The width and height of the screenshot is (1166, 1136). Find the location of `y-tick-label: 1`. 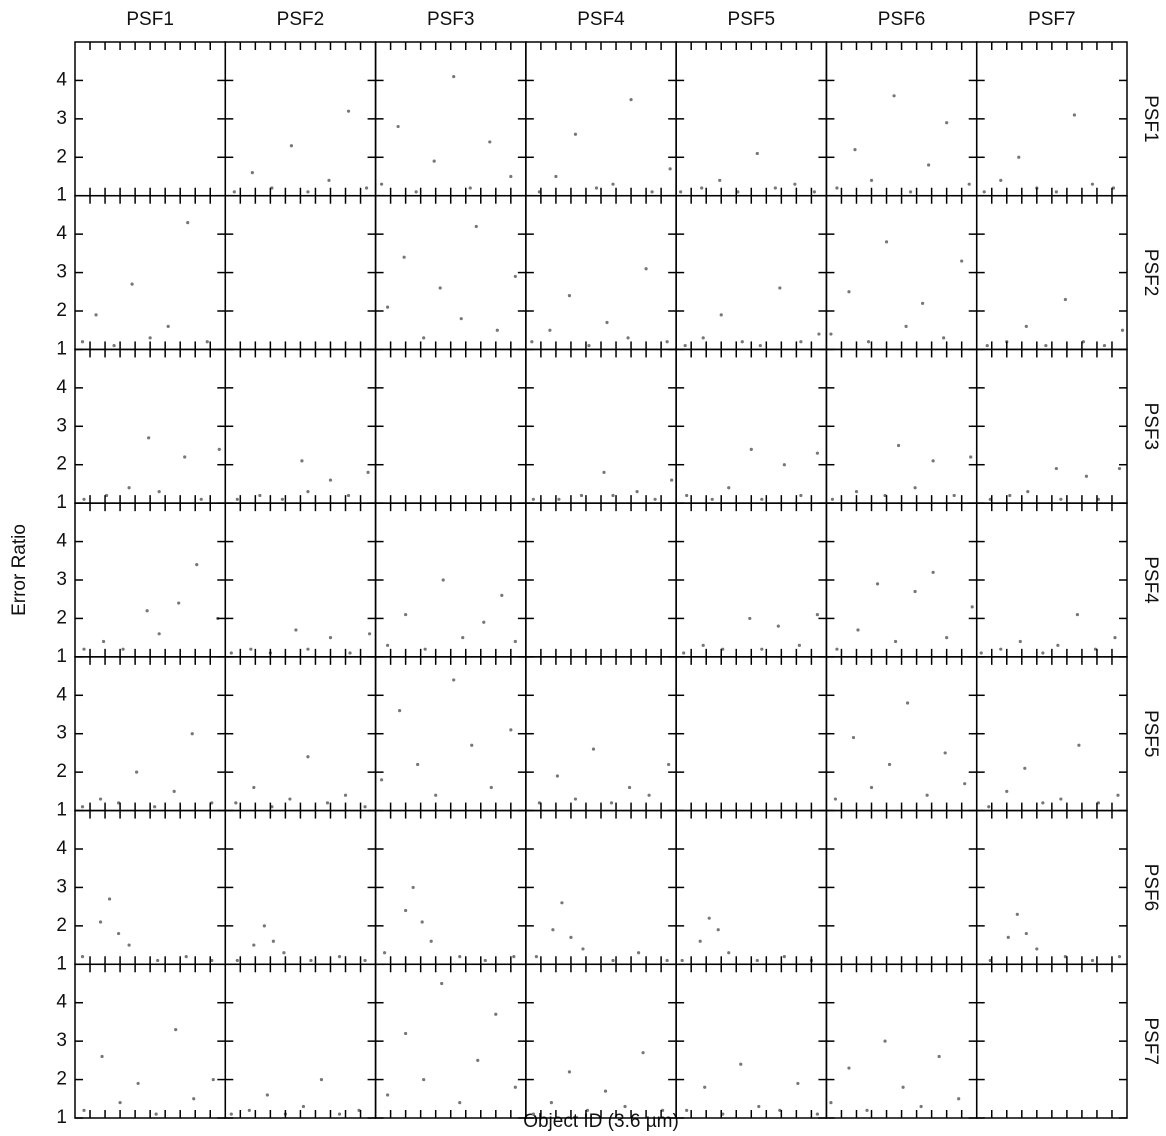

y-tick-label: 1 is located at coordinates (61, 656).